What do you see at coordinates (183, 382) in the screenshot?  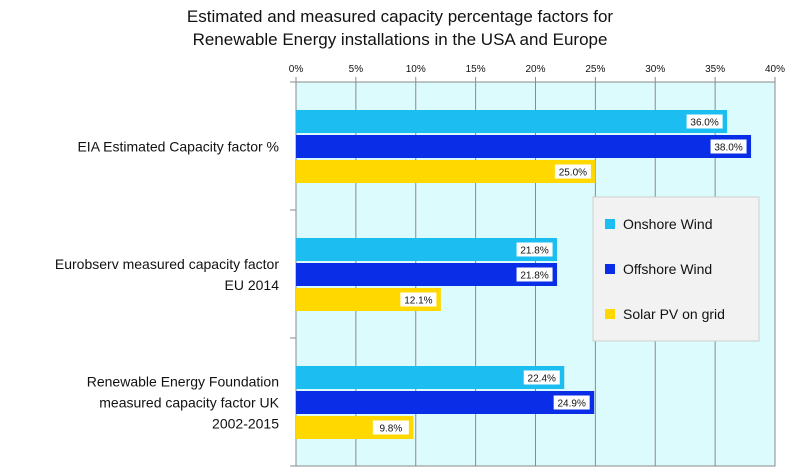 I see `category-label-3-line-1: Renewable Energy Foundation` at bounding box center [183, 382].